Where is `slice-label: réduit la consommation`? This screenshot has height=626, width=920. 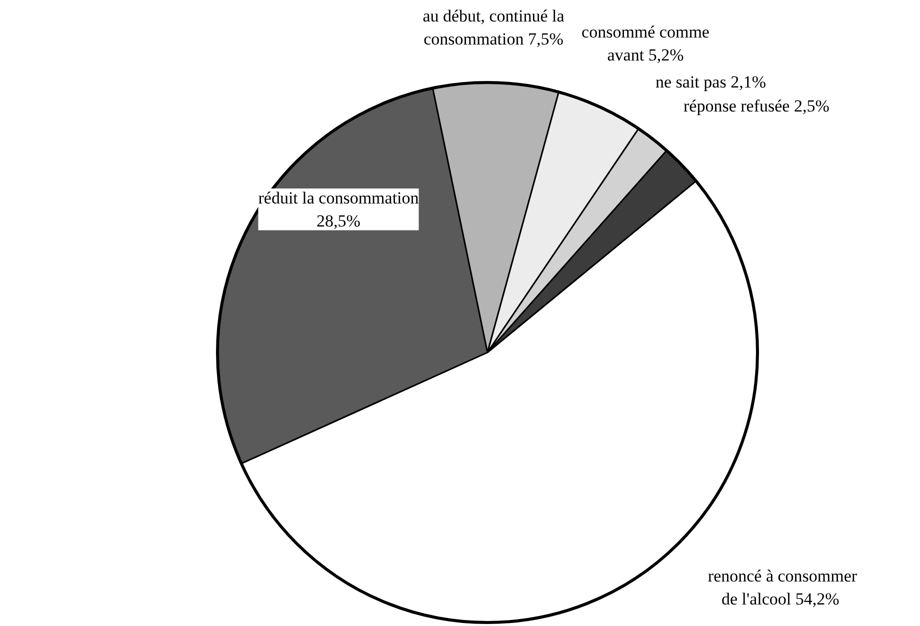 slice-label: réduit la consommation is located at coordinates (339, 198).